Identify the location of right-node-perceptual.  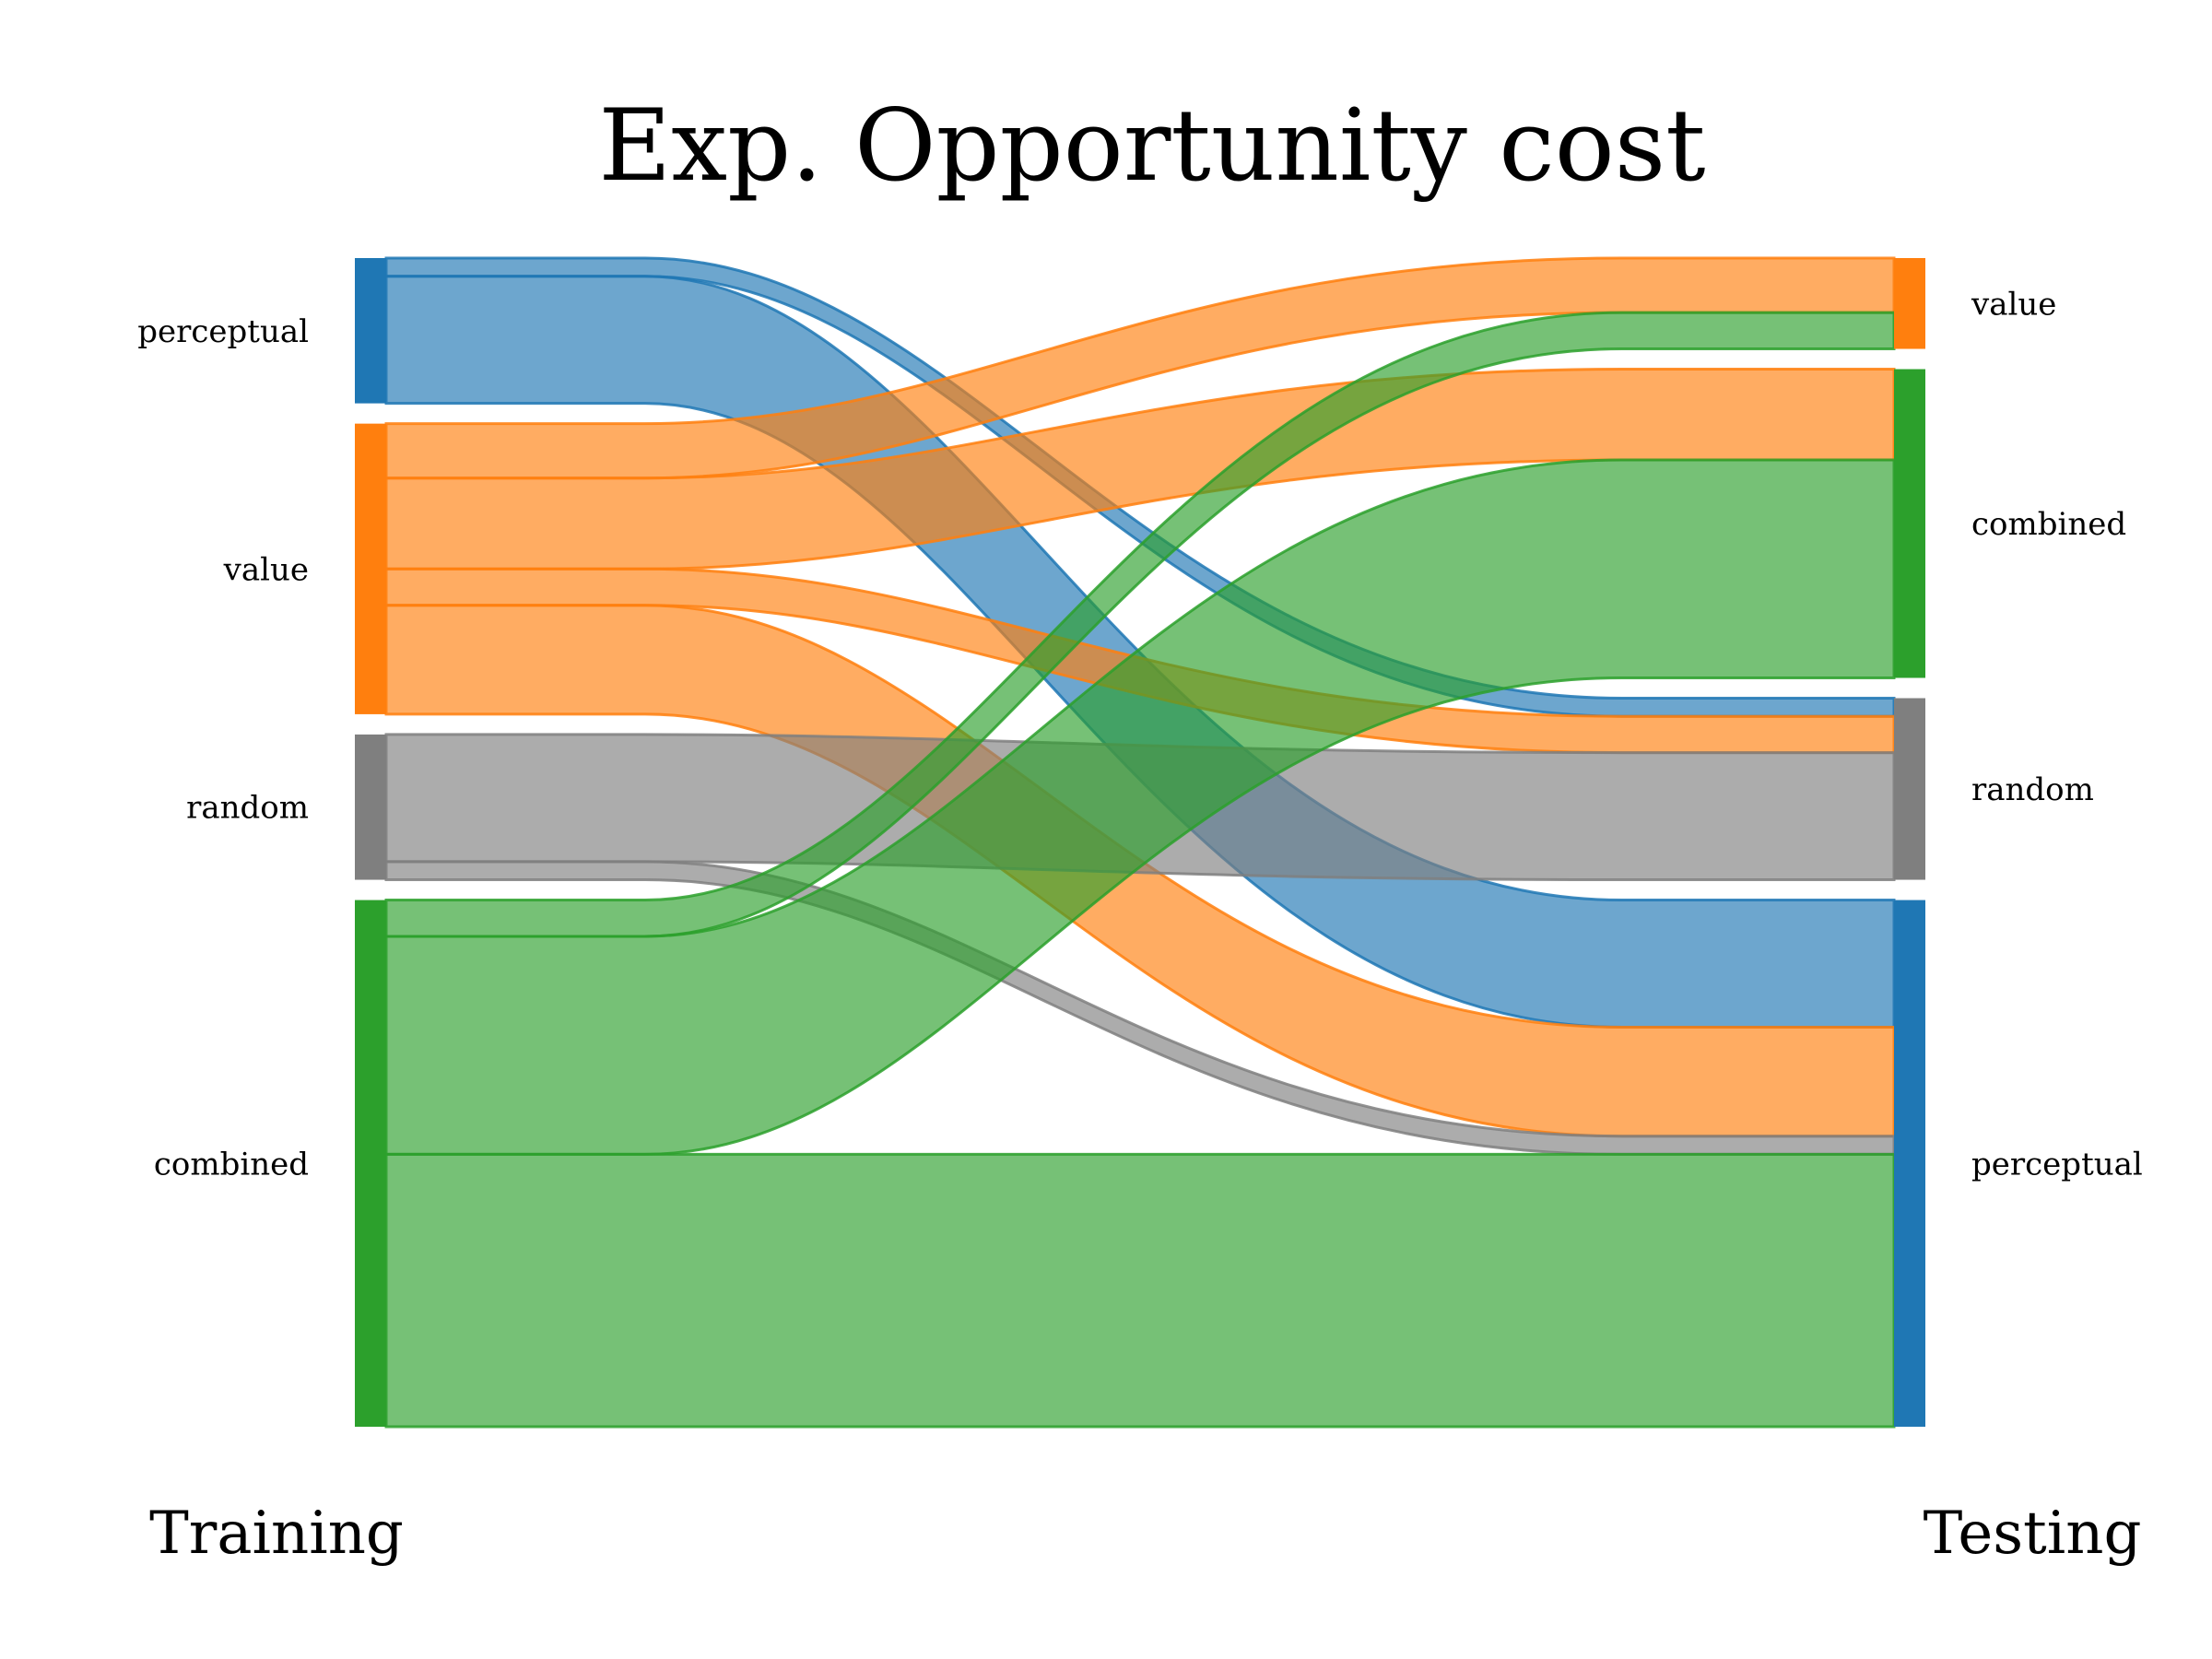
(1909, 1163).